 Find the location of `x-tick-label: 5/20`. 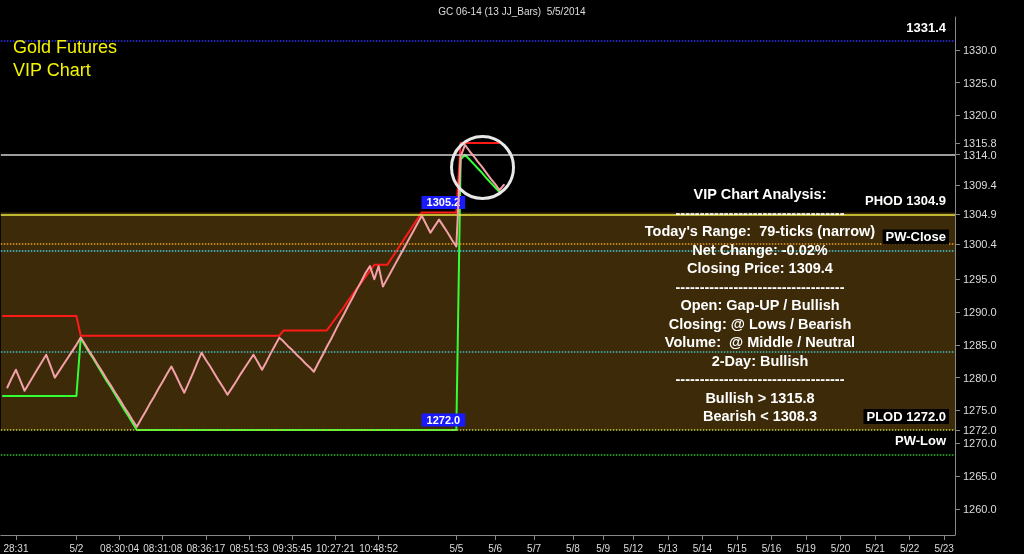

x-tick-label: 5/20 is located at coordinates (840, 548).